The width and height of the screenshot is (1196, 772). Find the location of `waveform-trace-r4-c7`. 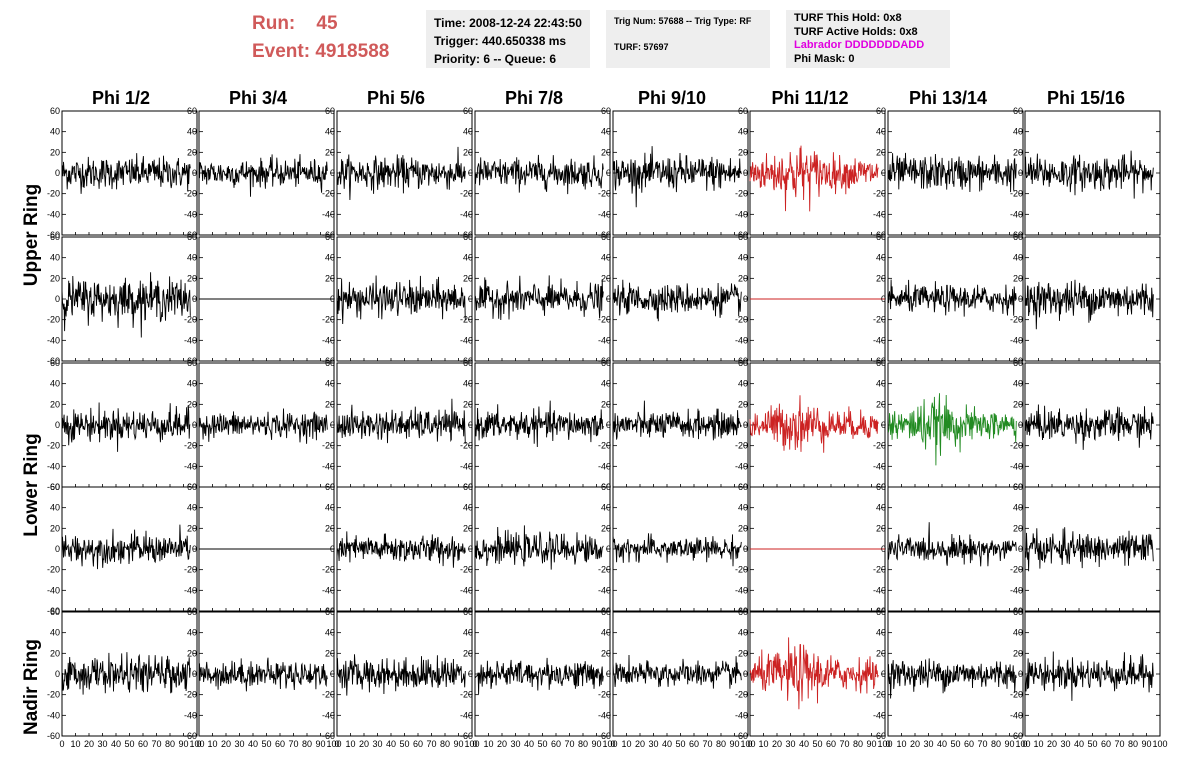

waveform-trace-r4-c7 is located at coordinates (1089, 676).